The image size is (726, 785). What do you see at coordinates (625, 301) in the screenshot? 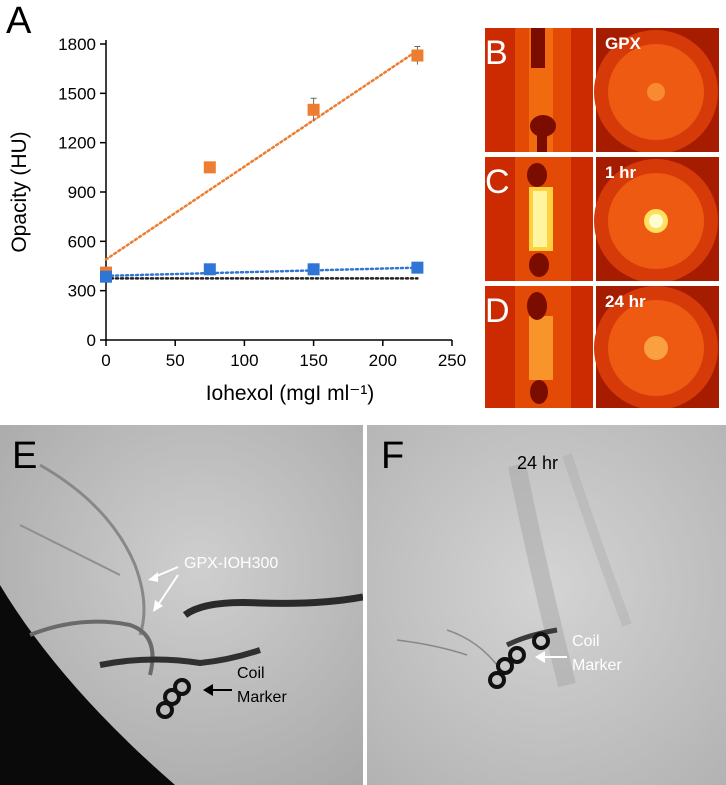
I see `ct-label-24hr: 24 hr` at bounding box center [625, 301].